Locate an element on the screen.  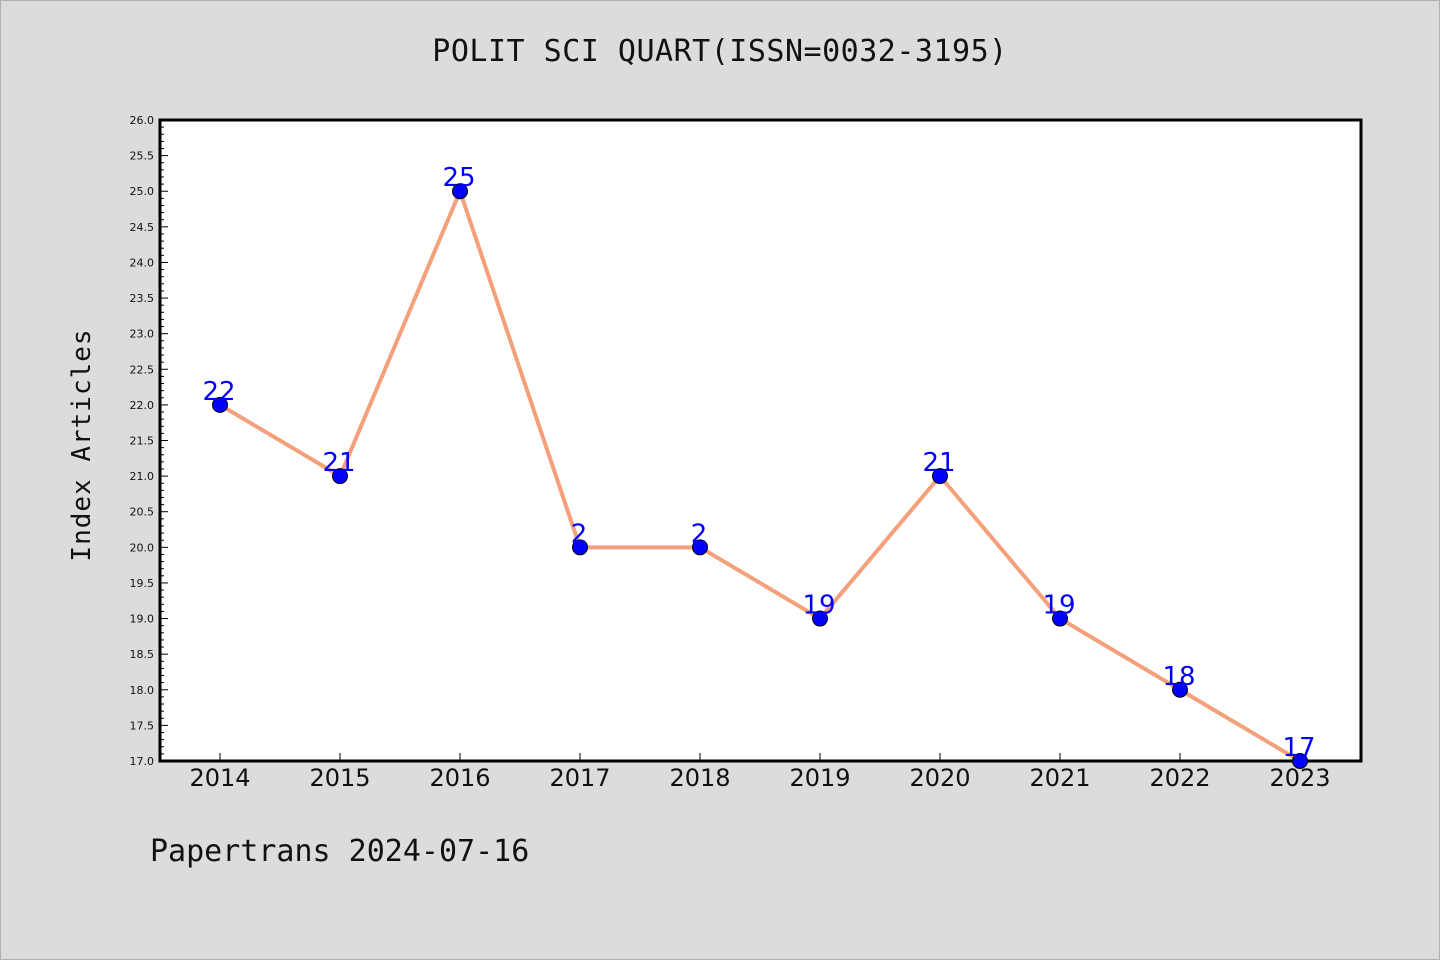
x-tick-label: 2020 is located at coordinates (939, 778).